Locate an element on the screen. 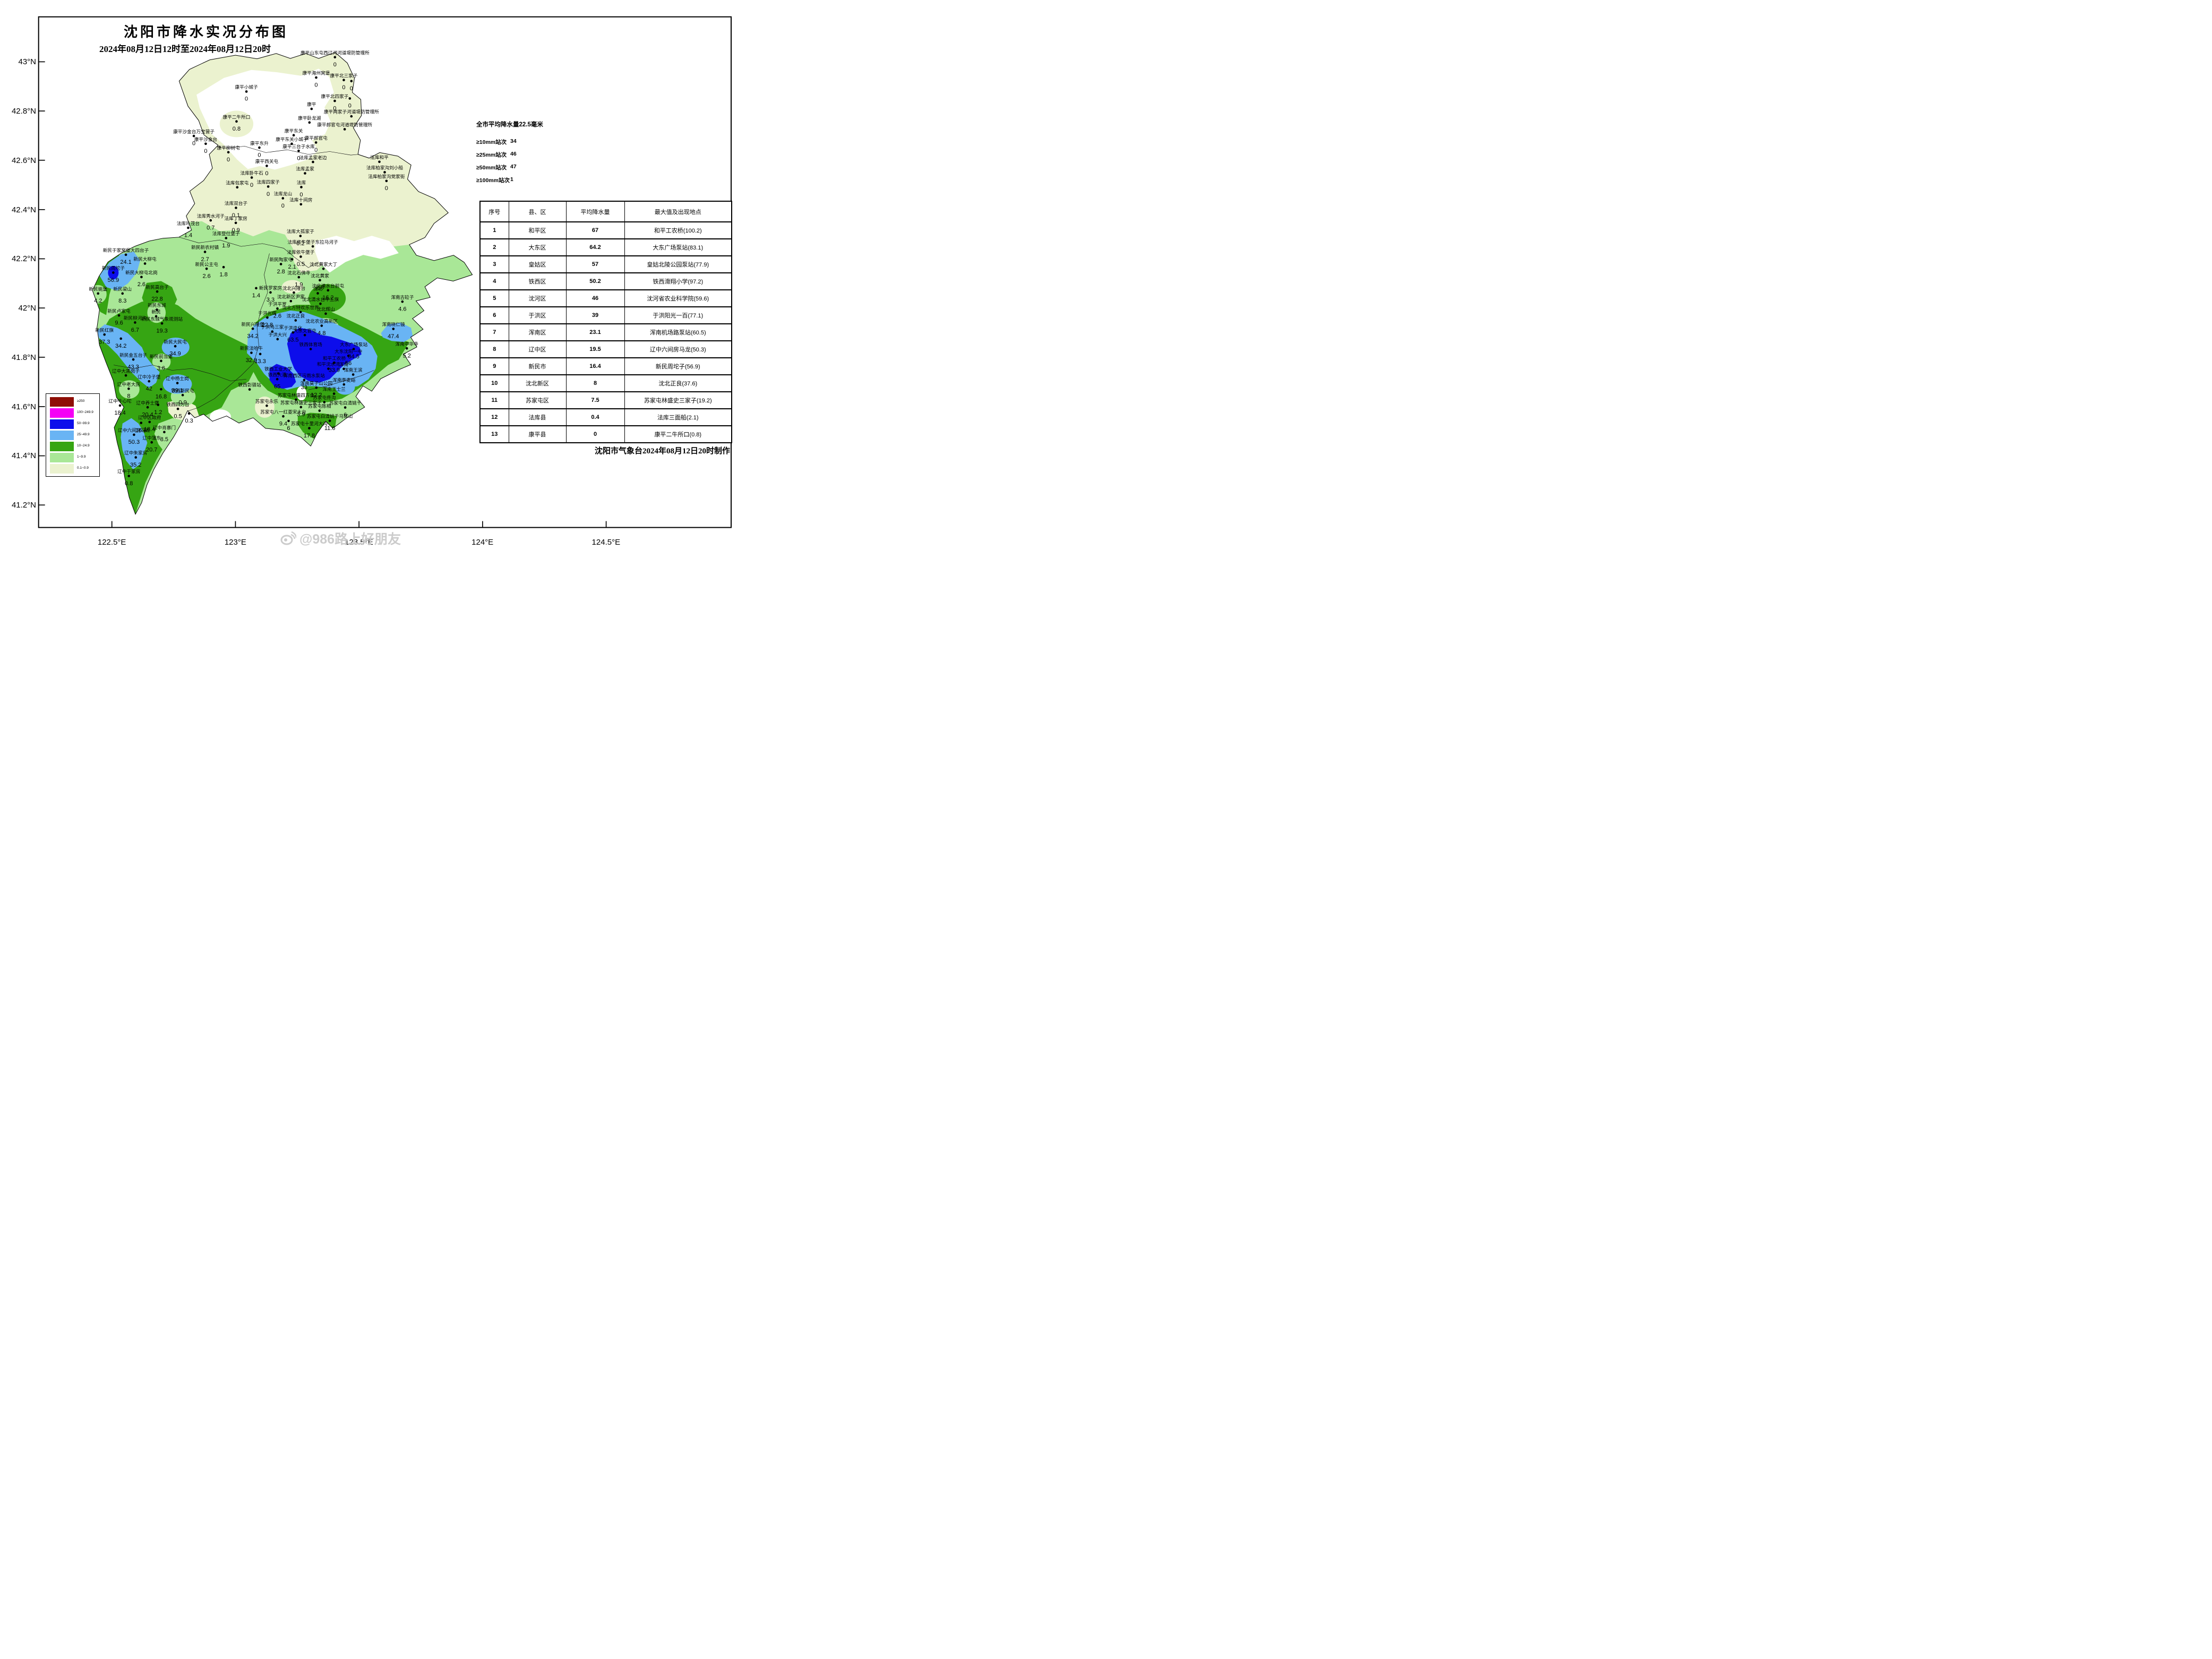  station: 法库登仕堡子 1.9 is located at coordinates (226, 239).